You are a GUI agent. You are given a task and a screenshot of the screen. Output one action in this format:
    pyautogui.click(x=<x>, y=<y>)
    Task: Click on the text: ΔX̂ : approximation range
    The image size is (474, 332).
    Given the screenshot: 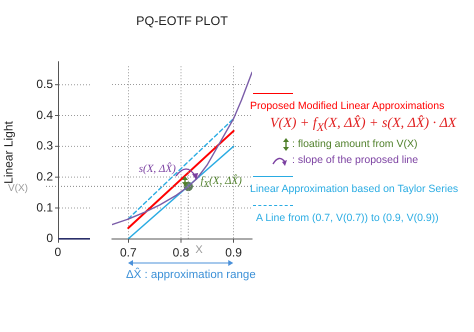 What is the action you would take?
    pyautogui.click(x=191, y=274)
    